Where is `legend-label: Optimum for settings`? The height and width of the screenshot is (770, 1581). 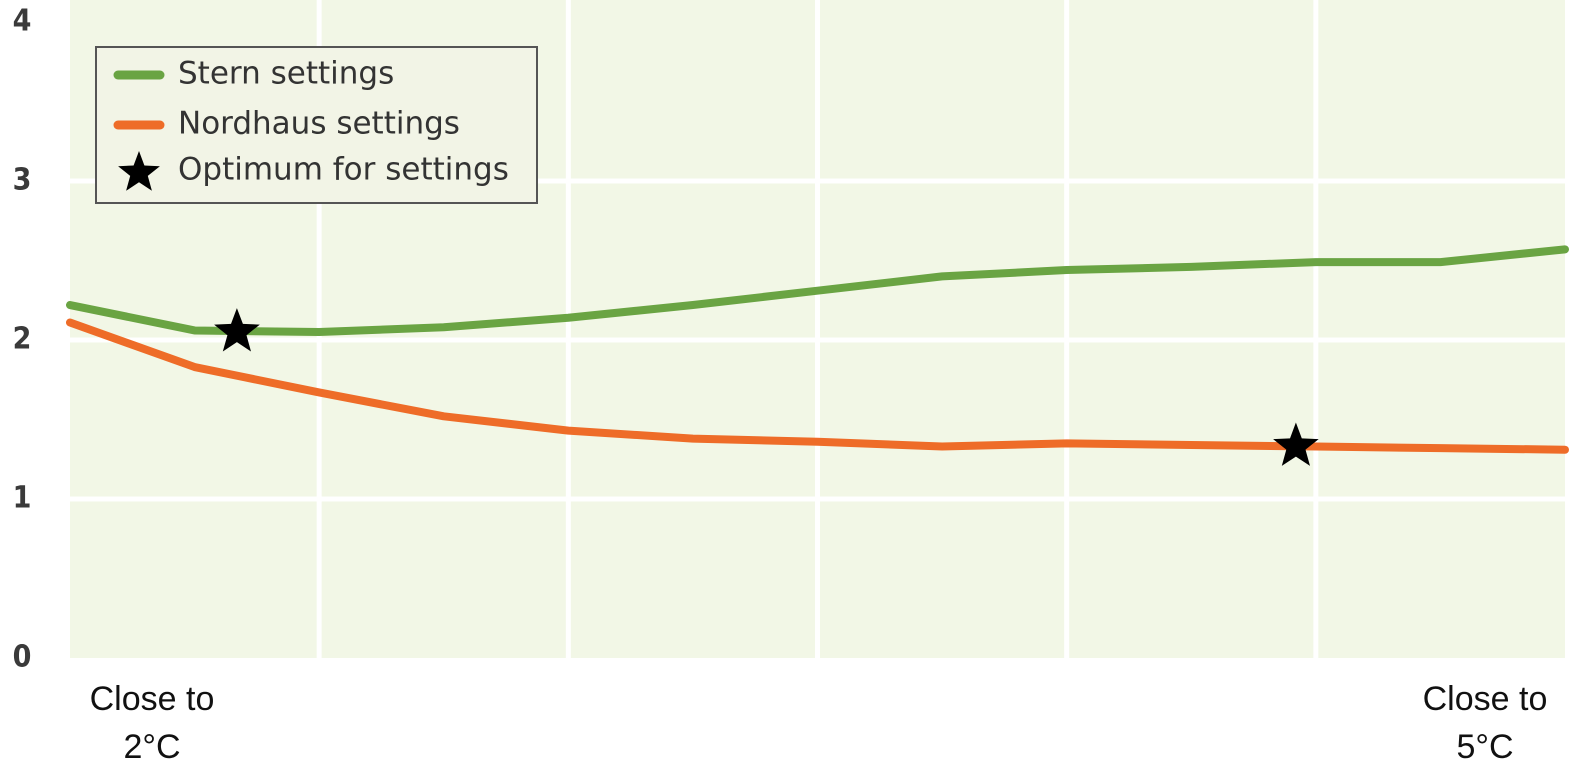
legend-label: Optimum for settings is located at coordinates (343, 170).